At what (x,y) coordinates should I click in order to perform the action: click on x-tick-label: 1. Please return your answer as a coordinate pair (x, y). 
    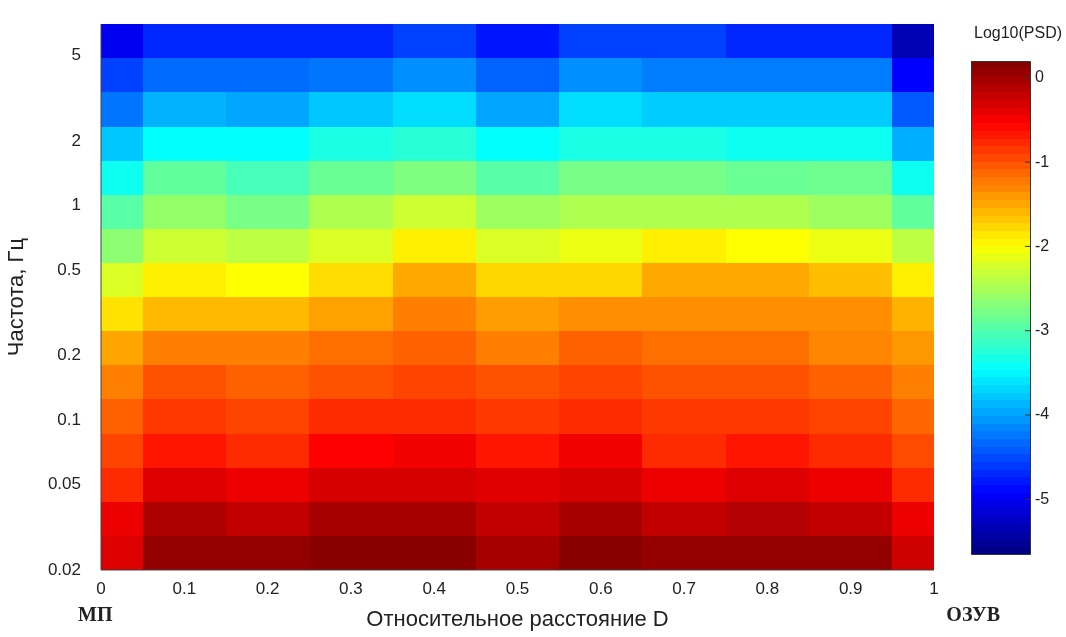
    Looking at the image, I should click on (934, 588).